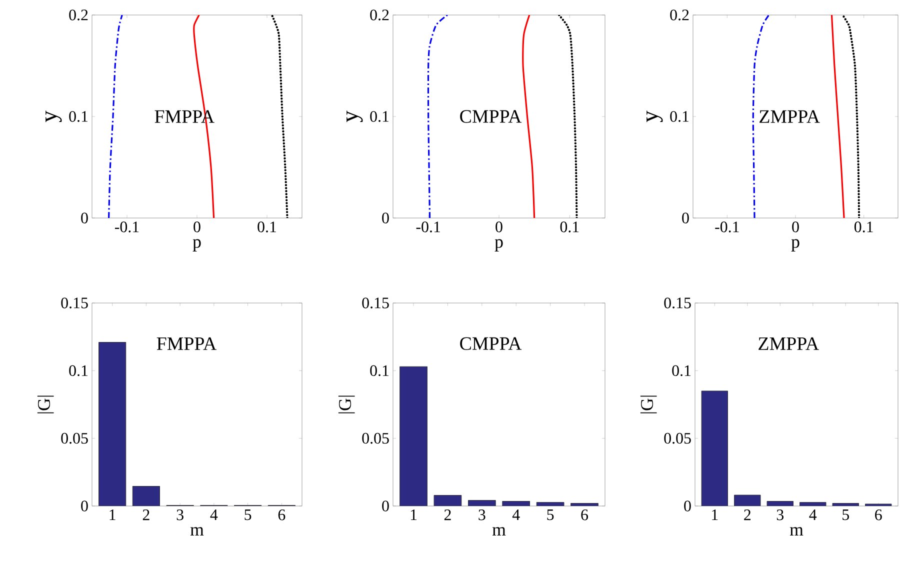 This screenshot has height=574, width=901. Describe the element at coordinates (186, 343) in the screenshot. I see `annotation: FMPPA` at that location.